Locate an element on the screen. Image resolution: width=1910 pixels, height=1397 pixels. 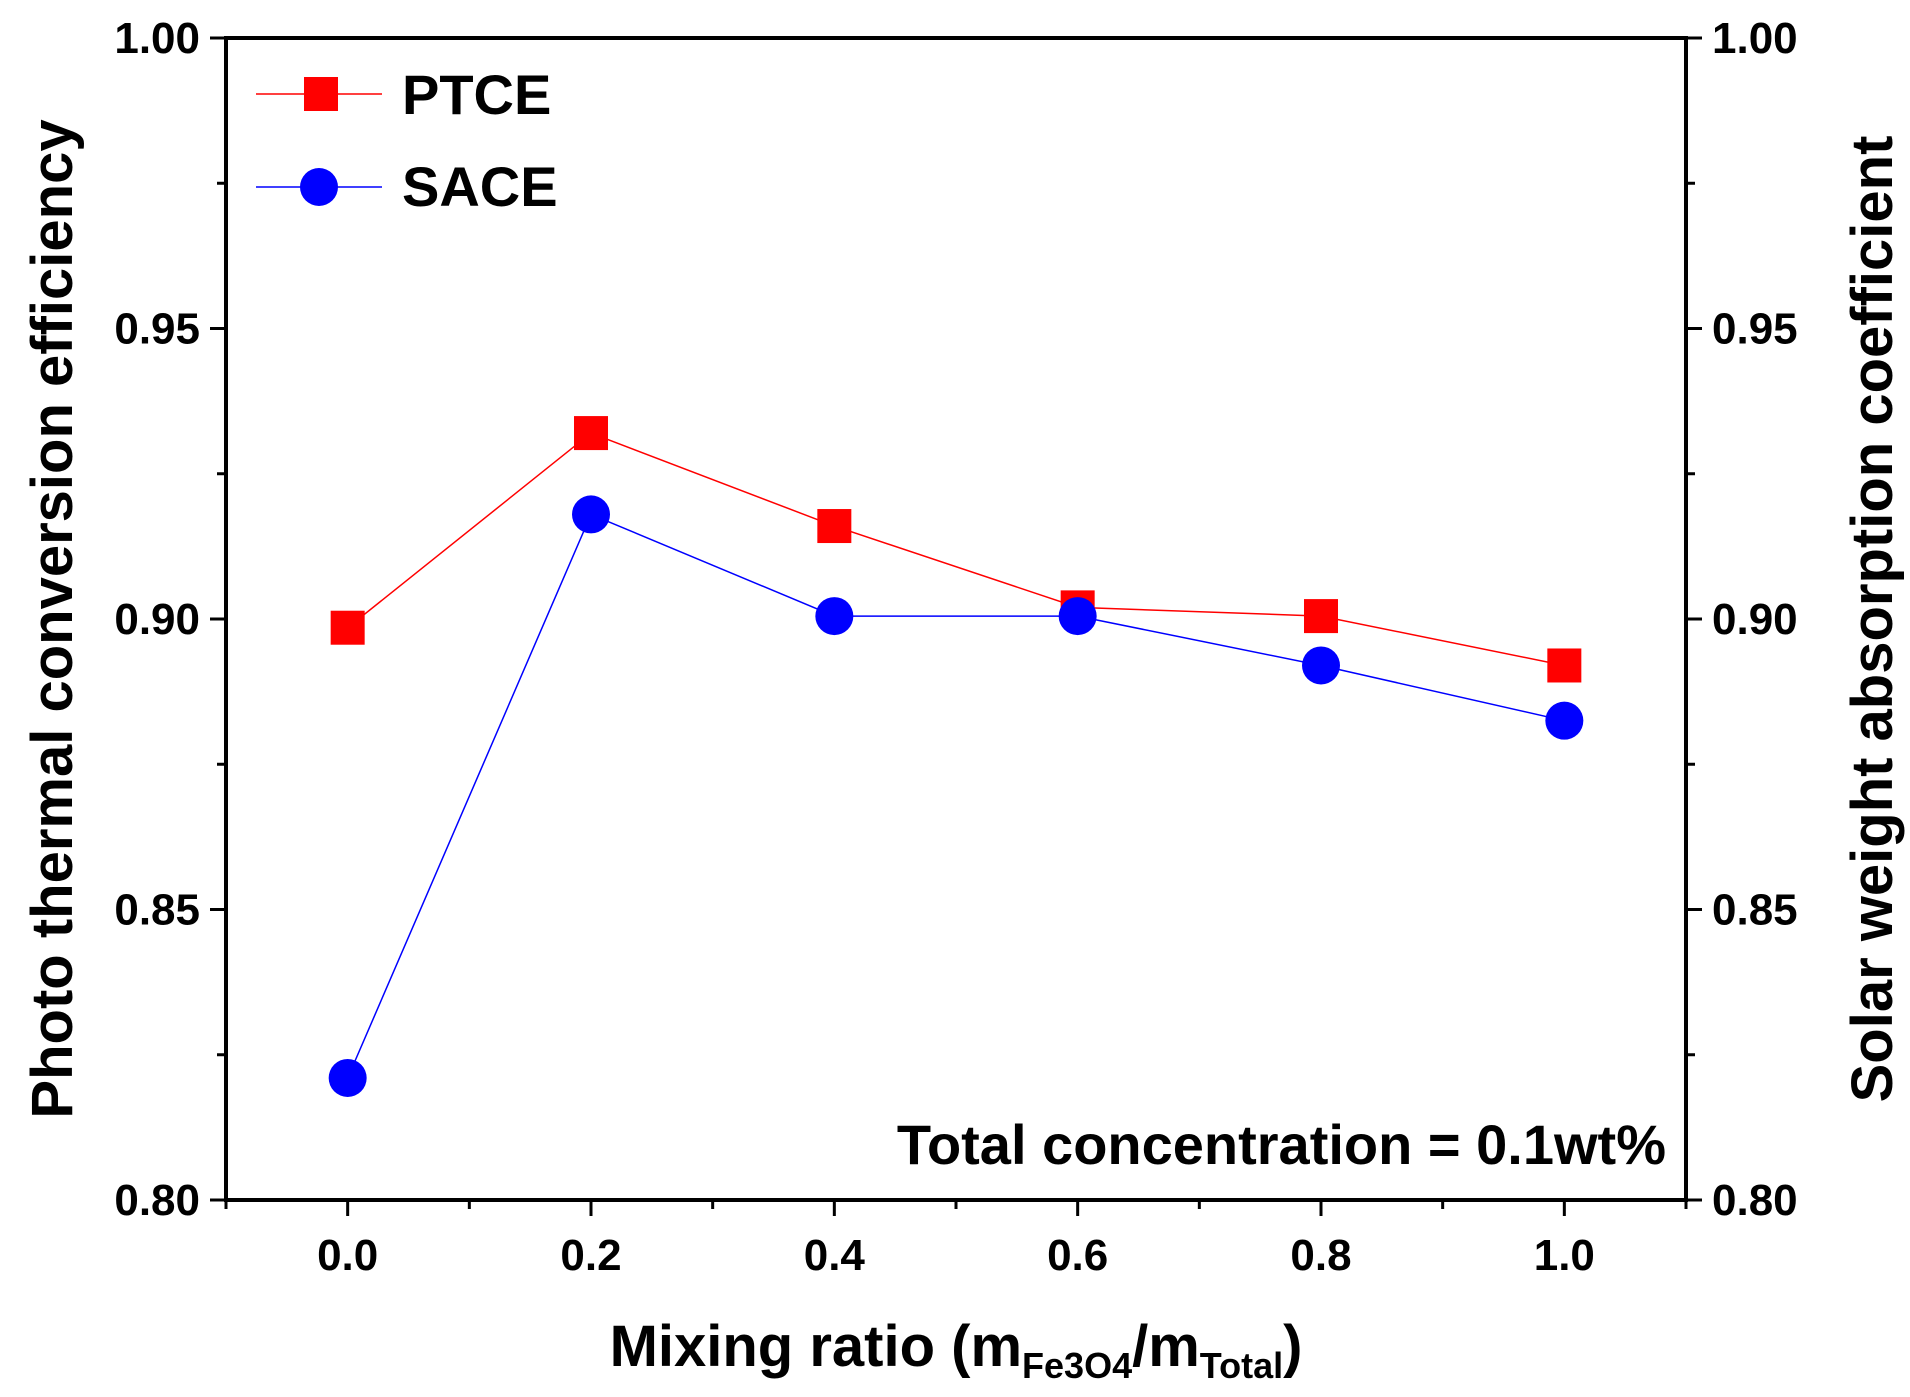
y-left-tick-label: 0.85 is located at coordinates (157, 910).